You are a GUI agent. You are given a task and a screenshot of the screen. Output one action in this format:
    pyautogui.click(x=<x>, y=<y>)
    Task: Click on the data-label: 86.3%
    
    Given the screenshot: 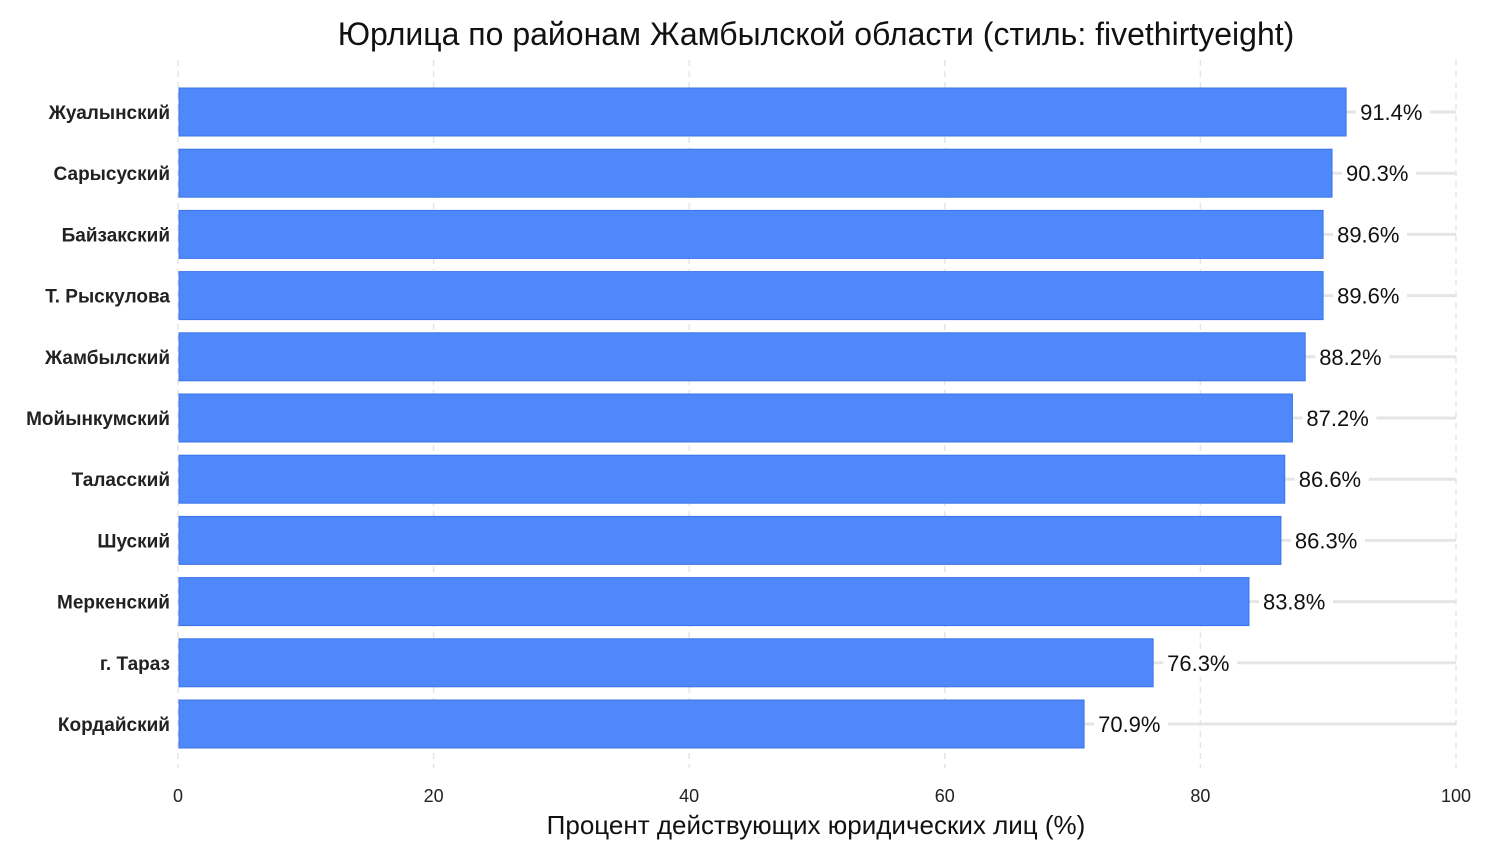 What is the action you would take?
    pyautogui.click(x=1326, y=540)
    